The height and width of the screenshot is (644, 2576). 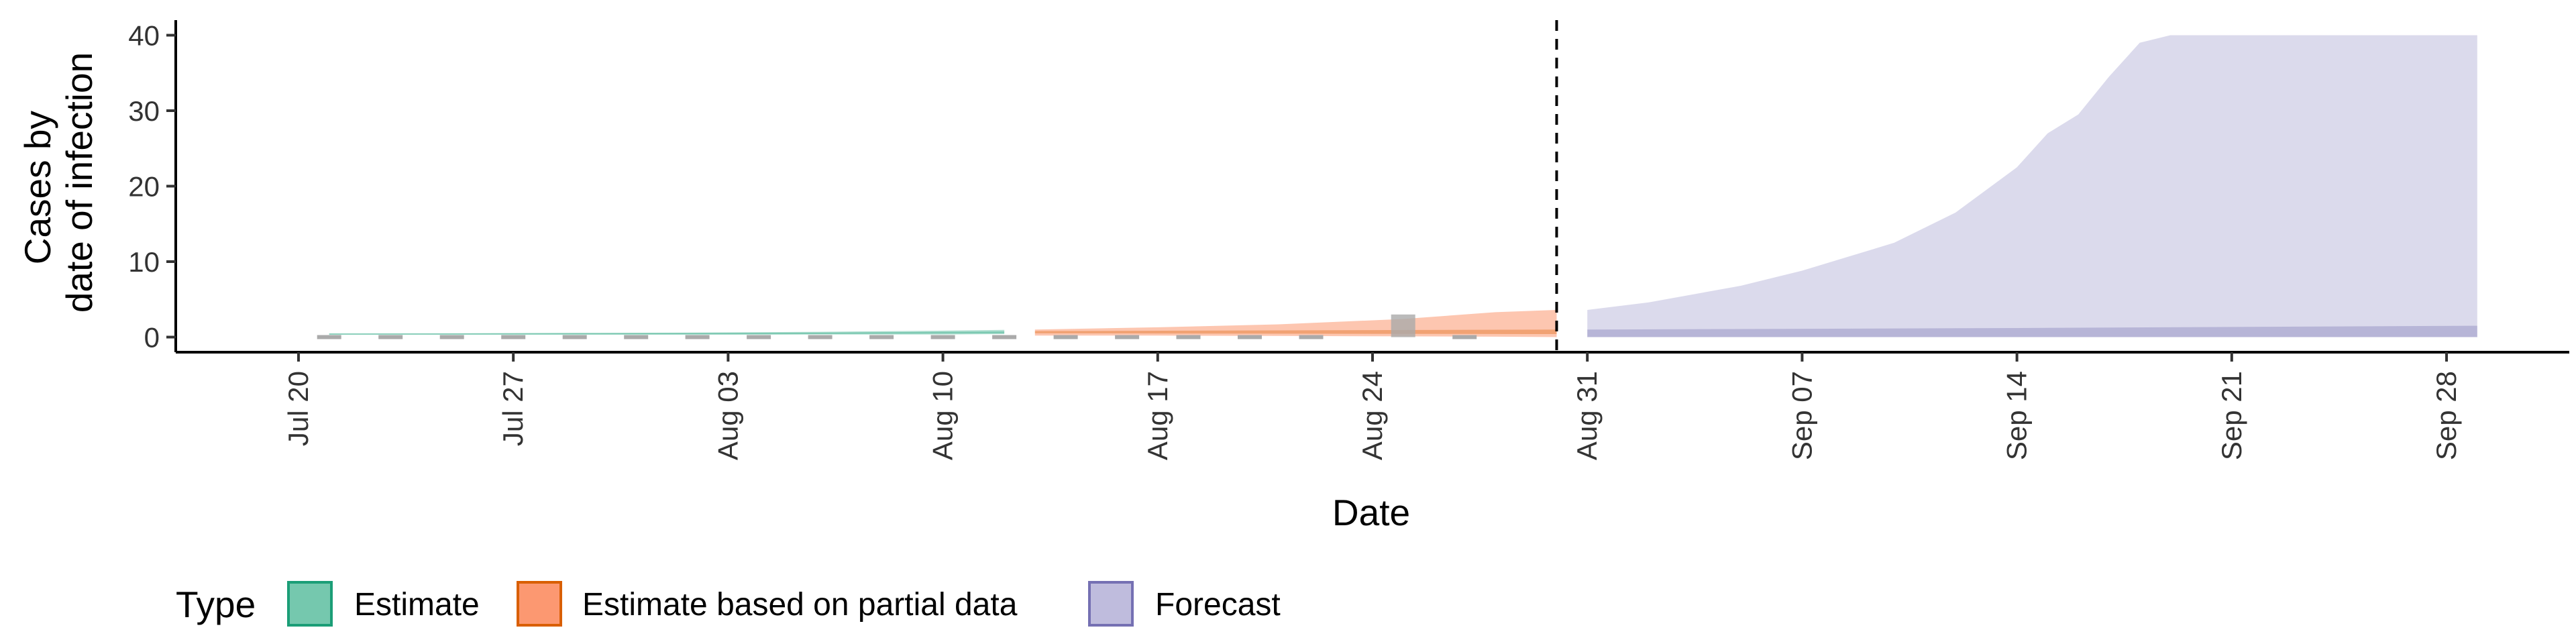 I want to click on band-inner-estimate, so click(x=667, y=333).